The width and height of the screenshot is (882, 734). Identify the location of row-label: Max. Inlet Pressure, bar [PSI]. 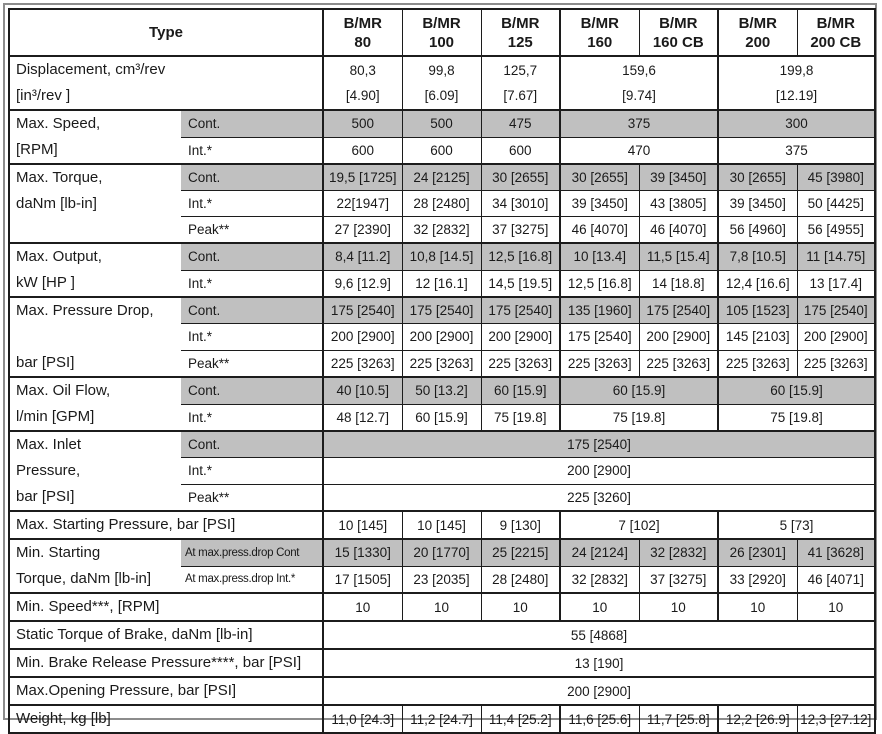
(94, 471).